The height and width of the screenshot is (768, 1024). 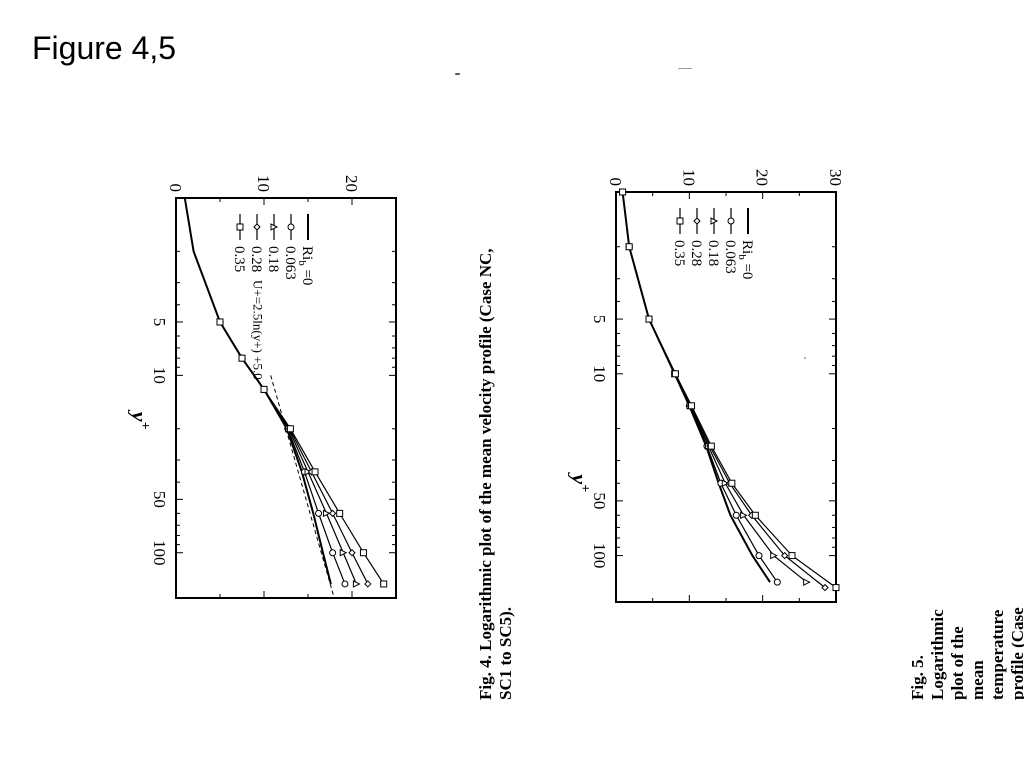 I want to click on x-axis-title: y+, so click(x=580, y=481).